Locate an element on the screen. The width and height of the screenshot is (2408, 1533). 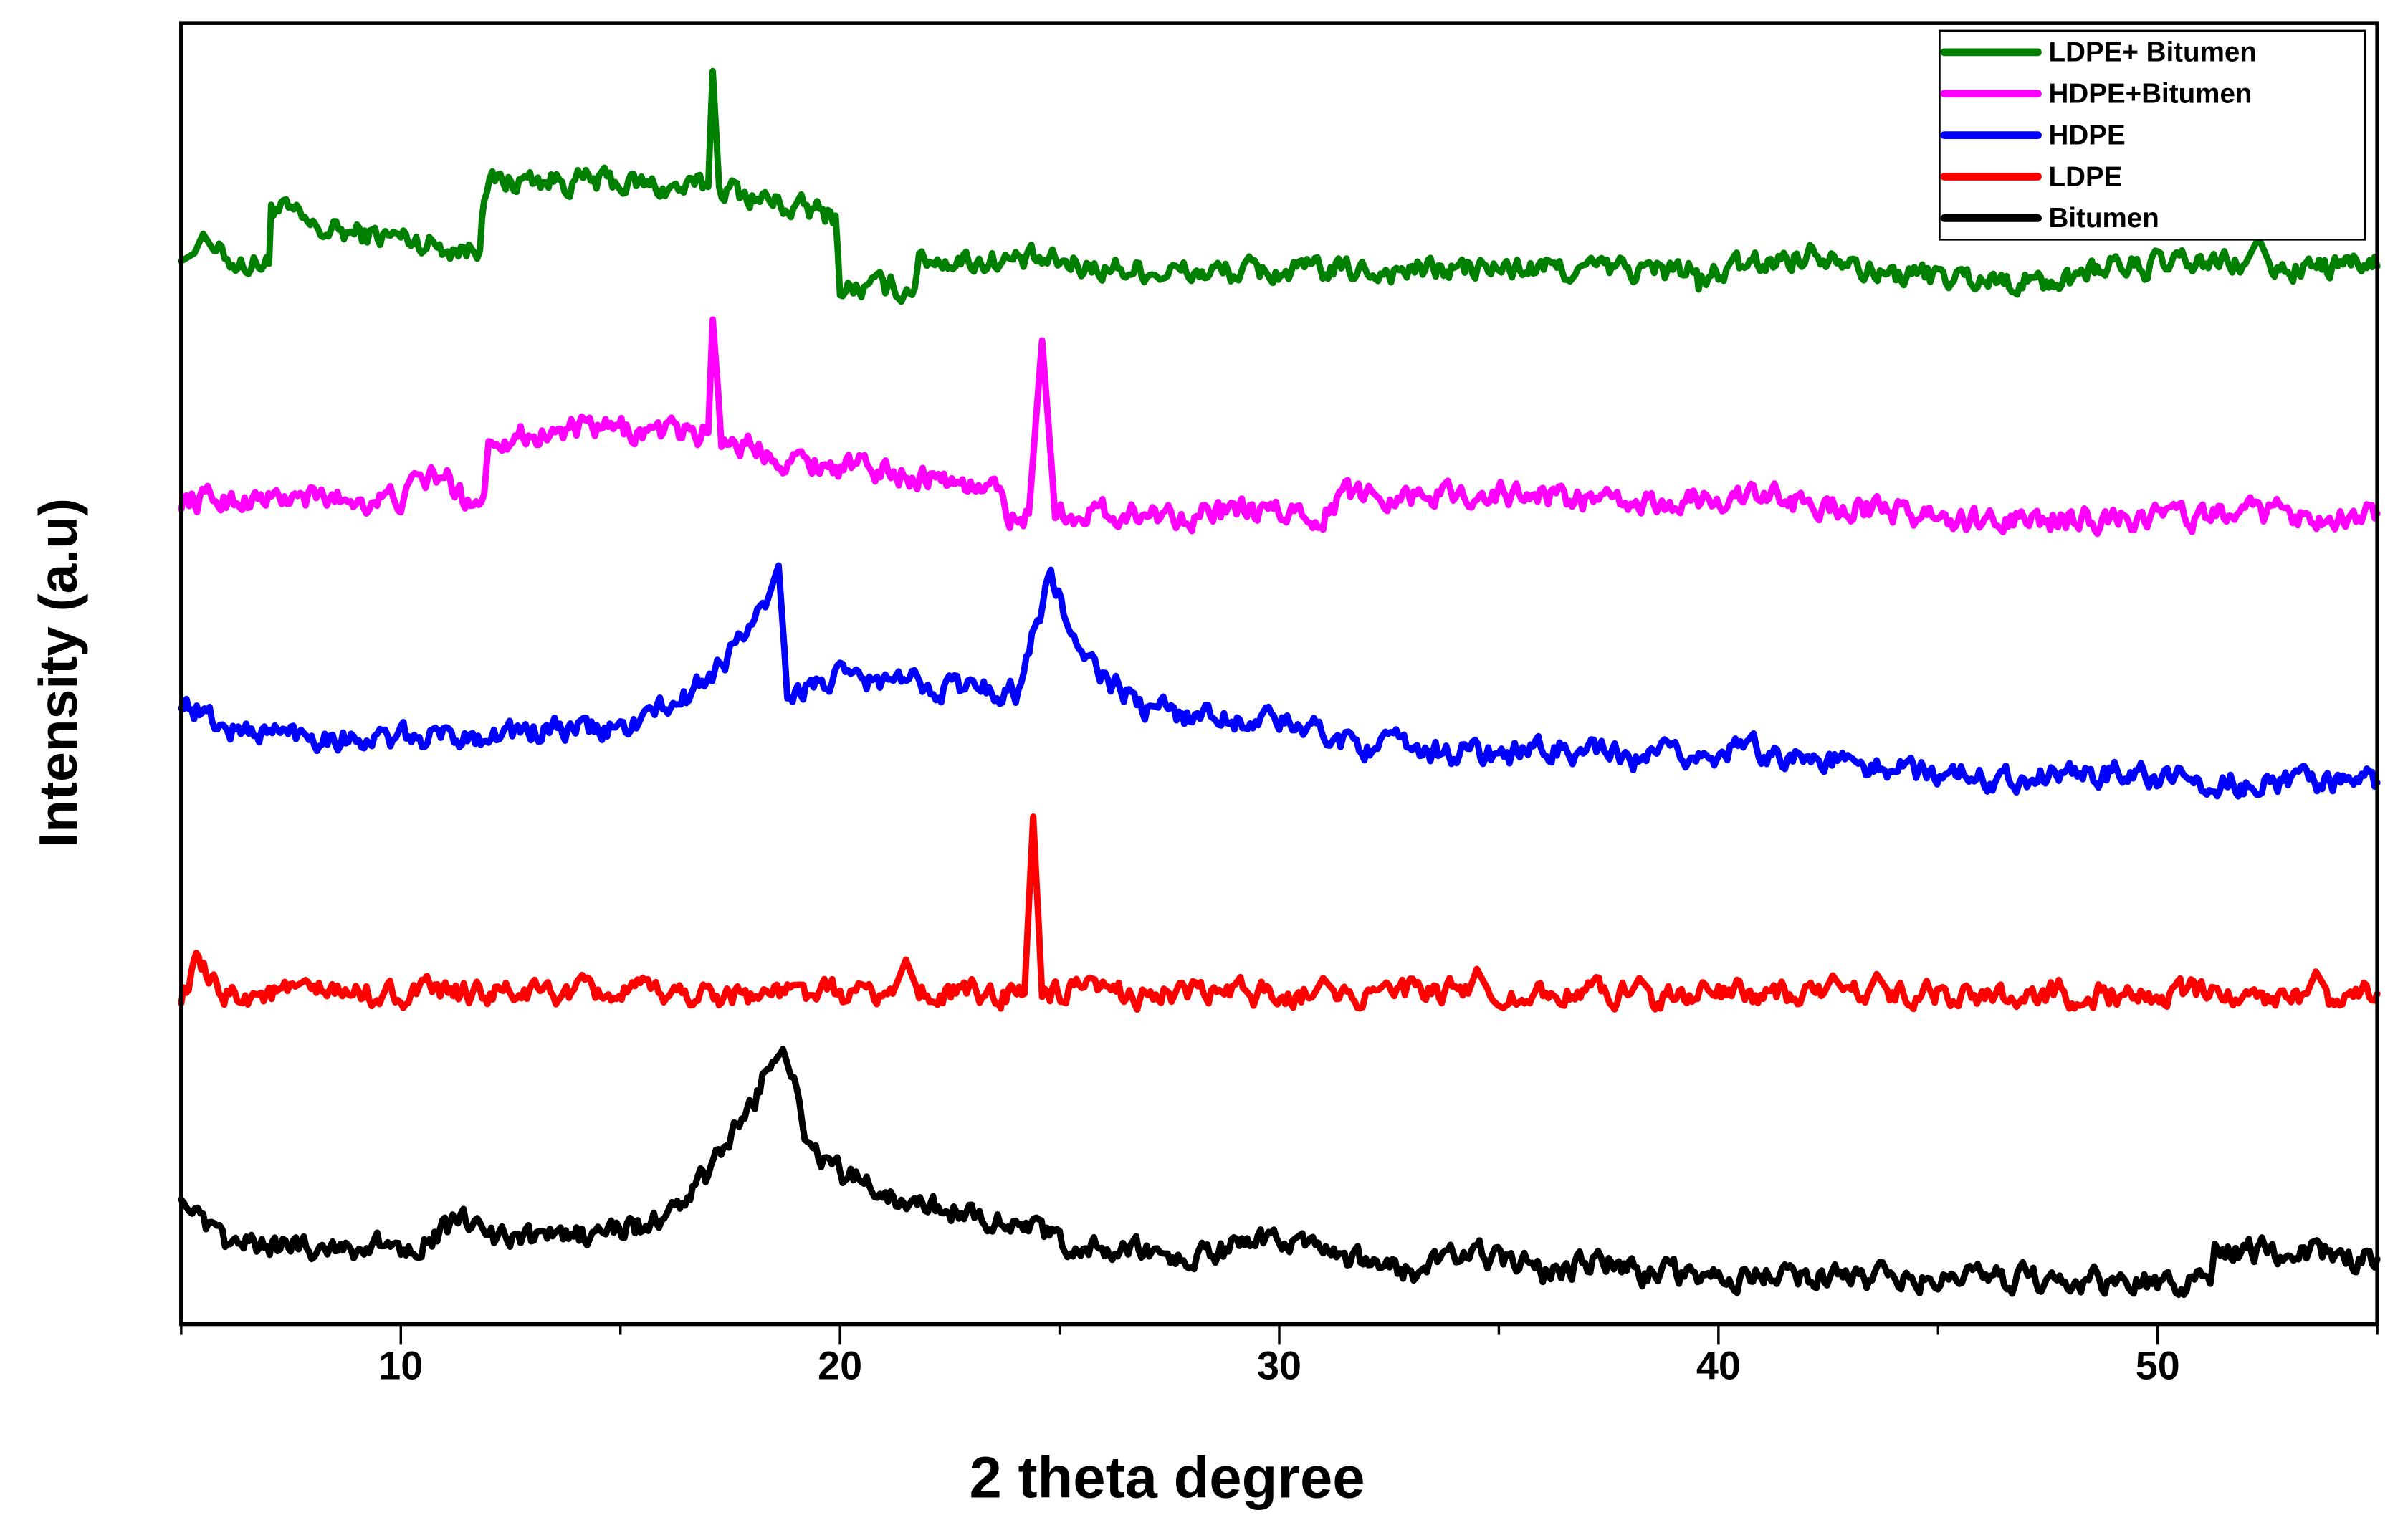
x-tick-label: 40 is located at coordinates (1718, 1366).